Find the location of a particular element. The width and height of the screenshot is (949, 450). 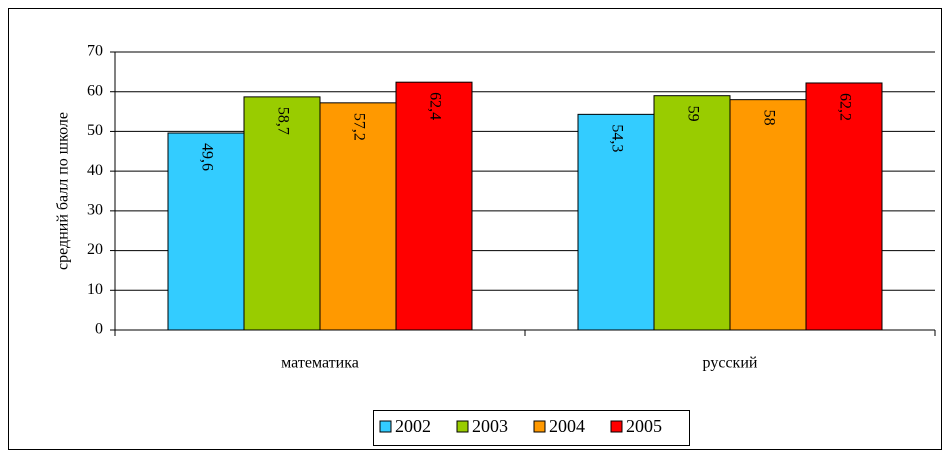

legend-label: 2003 is located at coordinates (490, 426).